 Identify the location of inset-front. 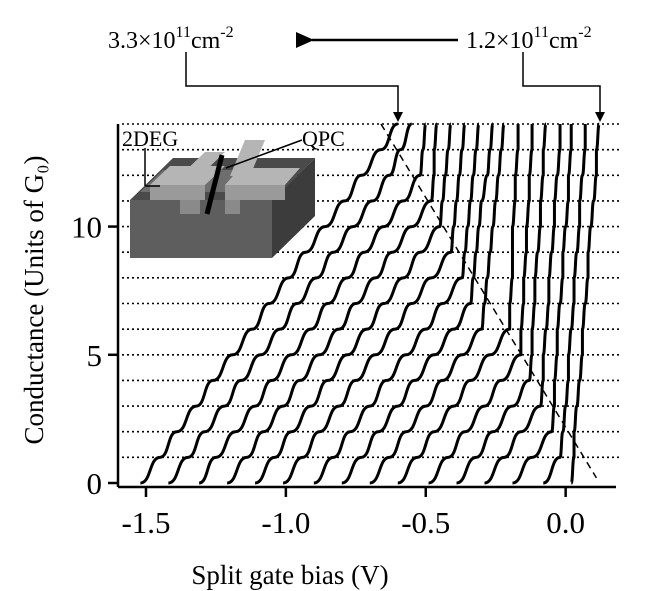
(201, 229).